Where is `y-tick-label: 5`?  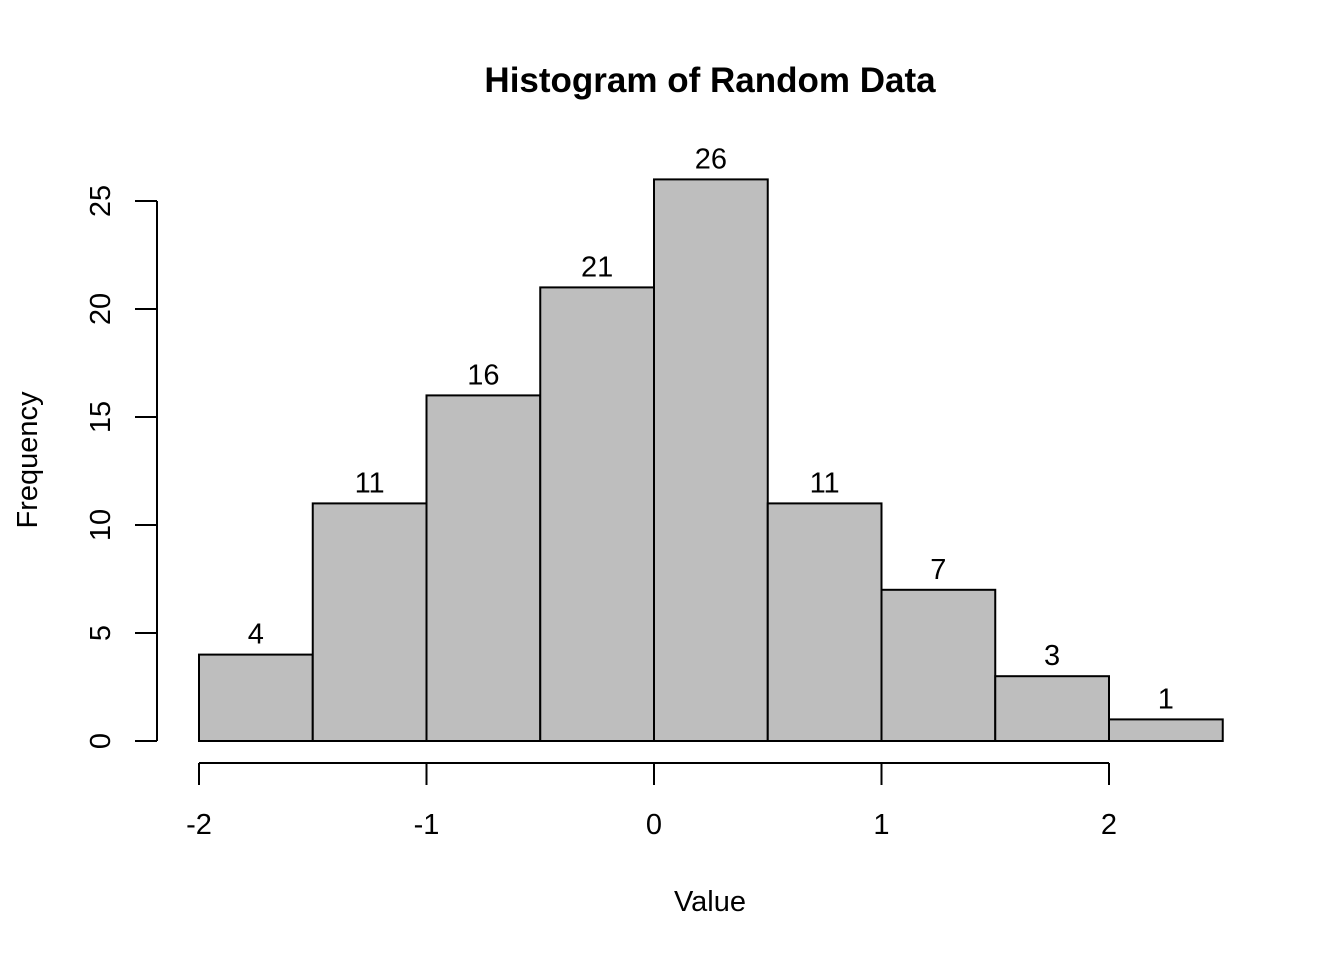 y-tick-label: 5 is located at coordinates (101, 633).